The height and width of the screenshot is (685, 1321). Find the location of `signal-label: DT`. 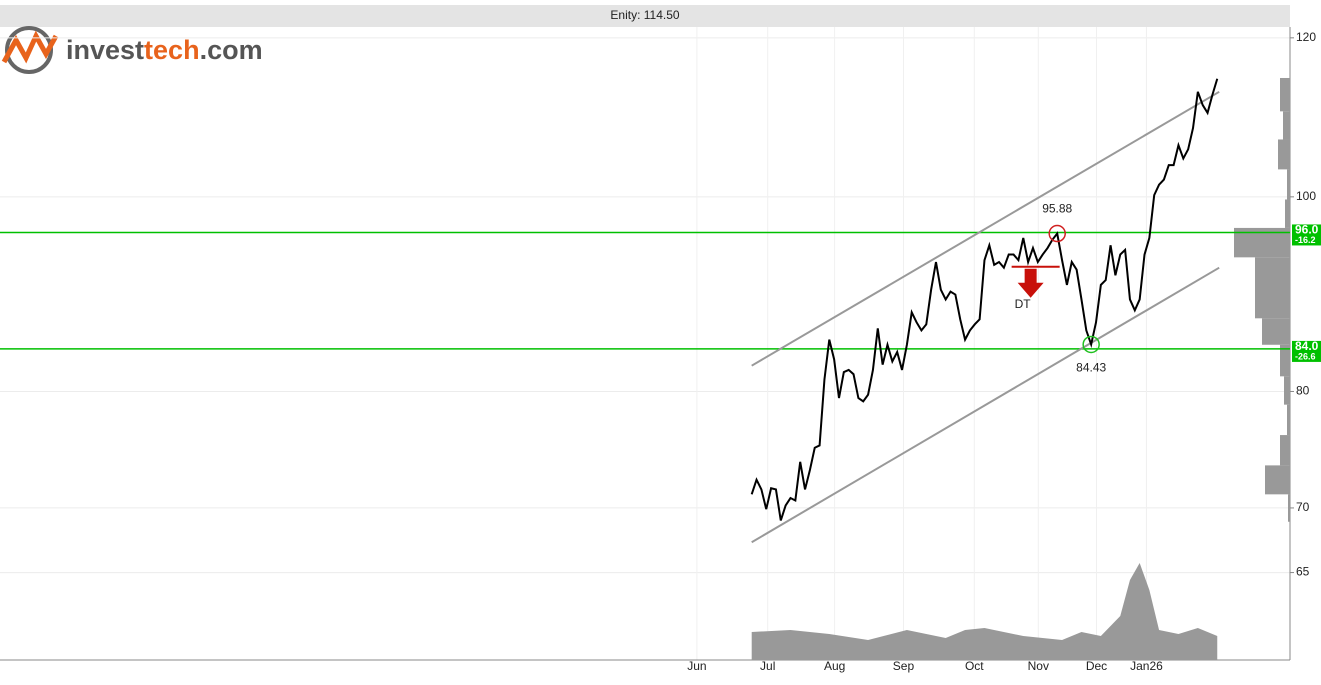

signal-label: DT is located at coordinates (1023, 304).